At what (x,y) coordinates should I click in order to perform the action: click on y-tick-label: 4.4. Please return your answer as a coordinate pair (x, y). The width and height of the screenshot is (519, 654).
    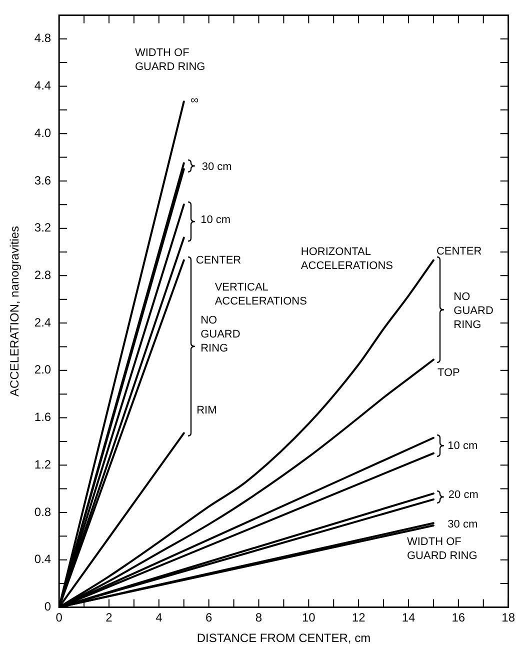
    Looking at the image, I should click on (43, 85).